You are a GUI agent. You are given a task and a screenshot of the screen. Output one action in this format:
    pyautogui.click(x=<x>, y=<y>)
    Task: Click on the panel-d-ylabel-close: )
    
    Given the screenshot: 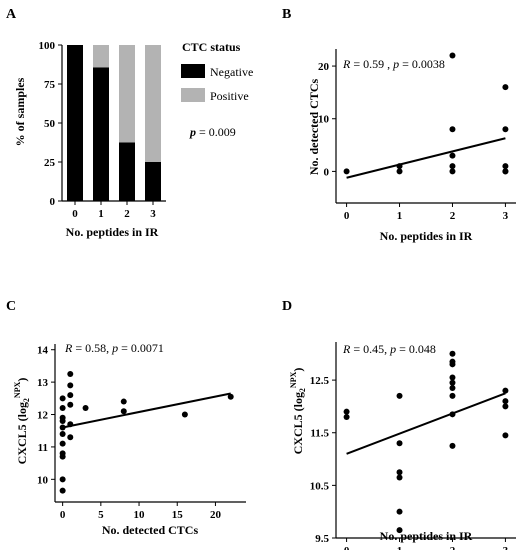 What is the action you would take?
    pyautogui.click(x=298, y=370)
    